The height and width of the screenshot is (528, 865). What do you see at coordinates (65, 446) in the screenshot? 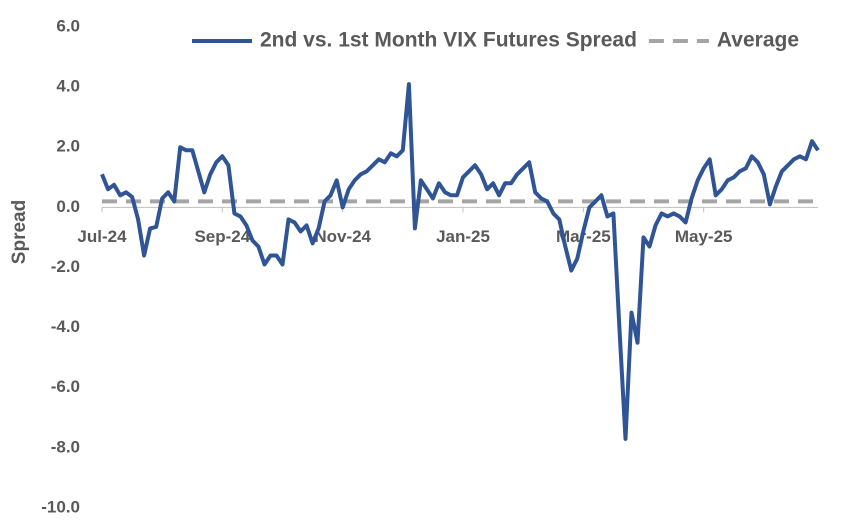
I see `y-tick-label: -8.0` at bounding box center [65, 446].